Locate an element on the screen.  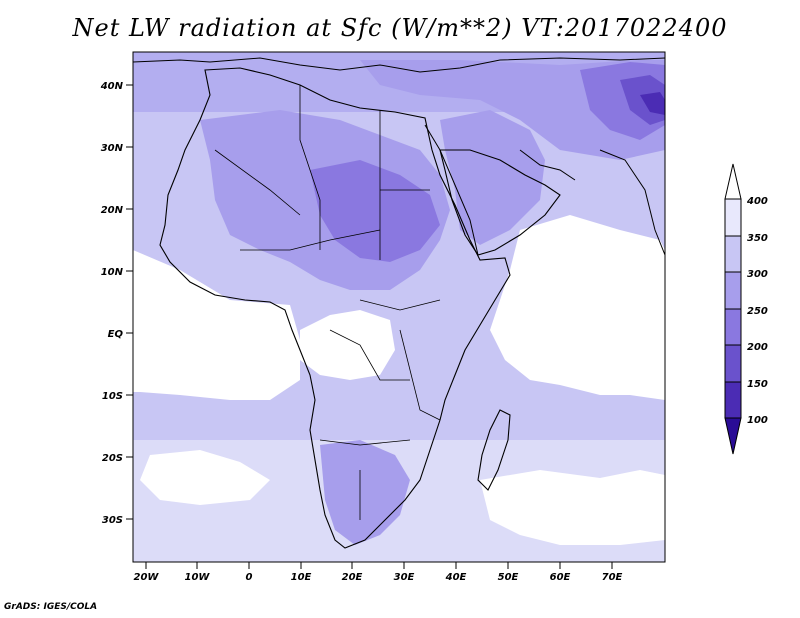
lat-tick-label: 30S is located at coordinates (112, 520).